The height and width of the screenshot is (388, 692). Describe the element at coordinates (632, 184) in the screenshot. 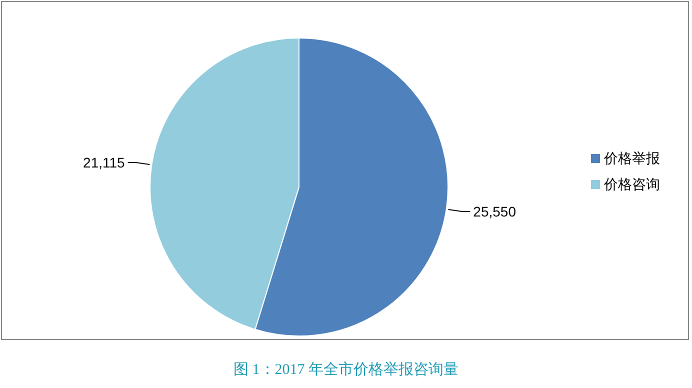

I see `legend-label: 价格咨询` at that location.